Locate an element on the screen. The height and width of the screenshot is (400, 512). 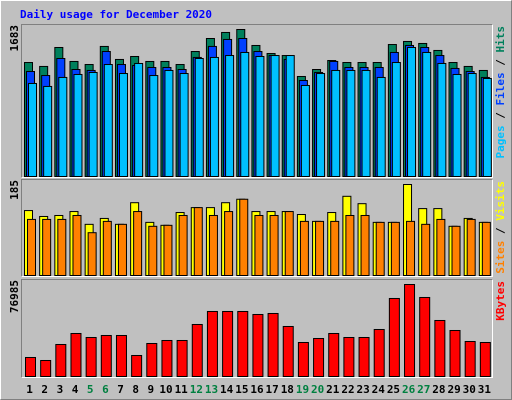
x-tick-label: 15 is located at coordinates (241, 389).